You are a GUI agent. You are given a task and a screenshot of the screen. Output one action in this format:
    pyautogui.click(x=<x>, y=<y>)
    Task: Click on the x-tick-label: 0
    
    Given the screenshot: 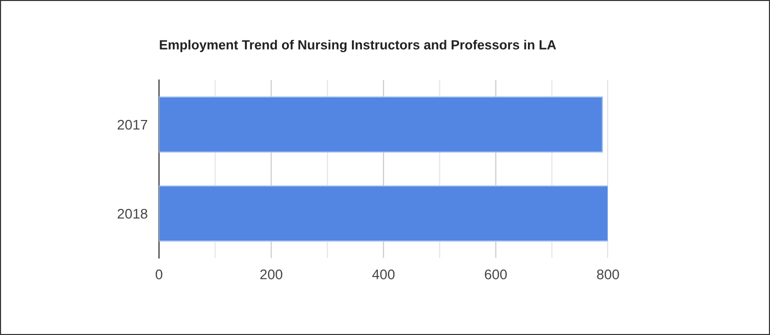 What is the action you would take?
    pyautogui.click(x=159, y=274)
    